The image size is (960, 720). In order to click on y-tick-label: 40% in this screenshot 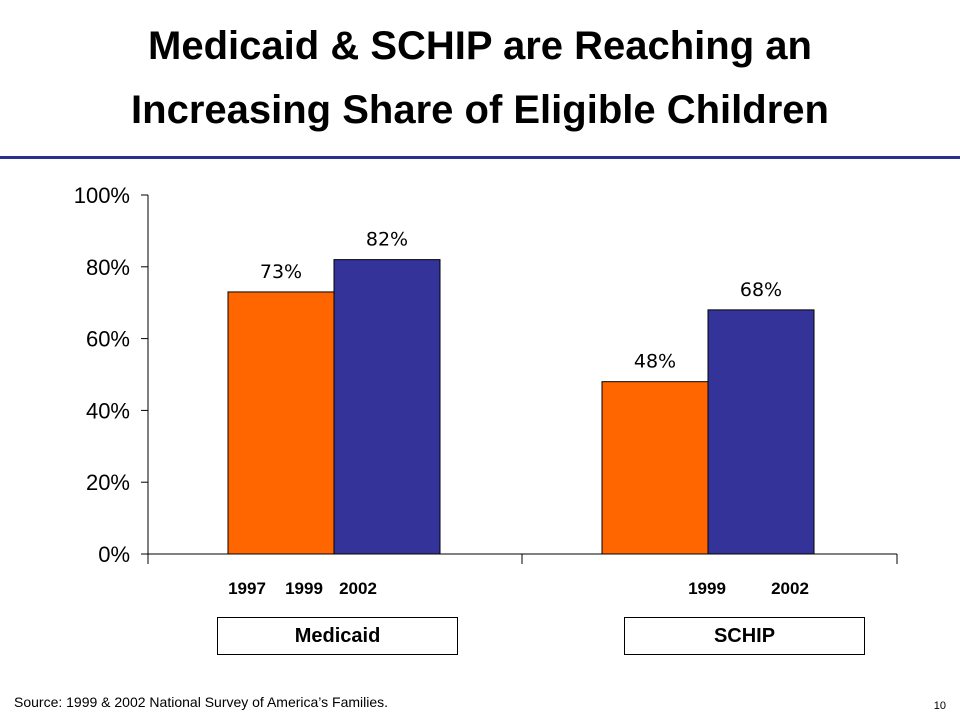, I will do `click(108, 410)`.